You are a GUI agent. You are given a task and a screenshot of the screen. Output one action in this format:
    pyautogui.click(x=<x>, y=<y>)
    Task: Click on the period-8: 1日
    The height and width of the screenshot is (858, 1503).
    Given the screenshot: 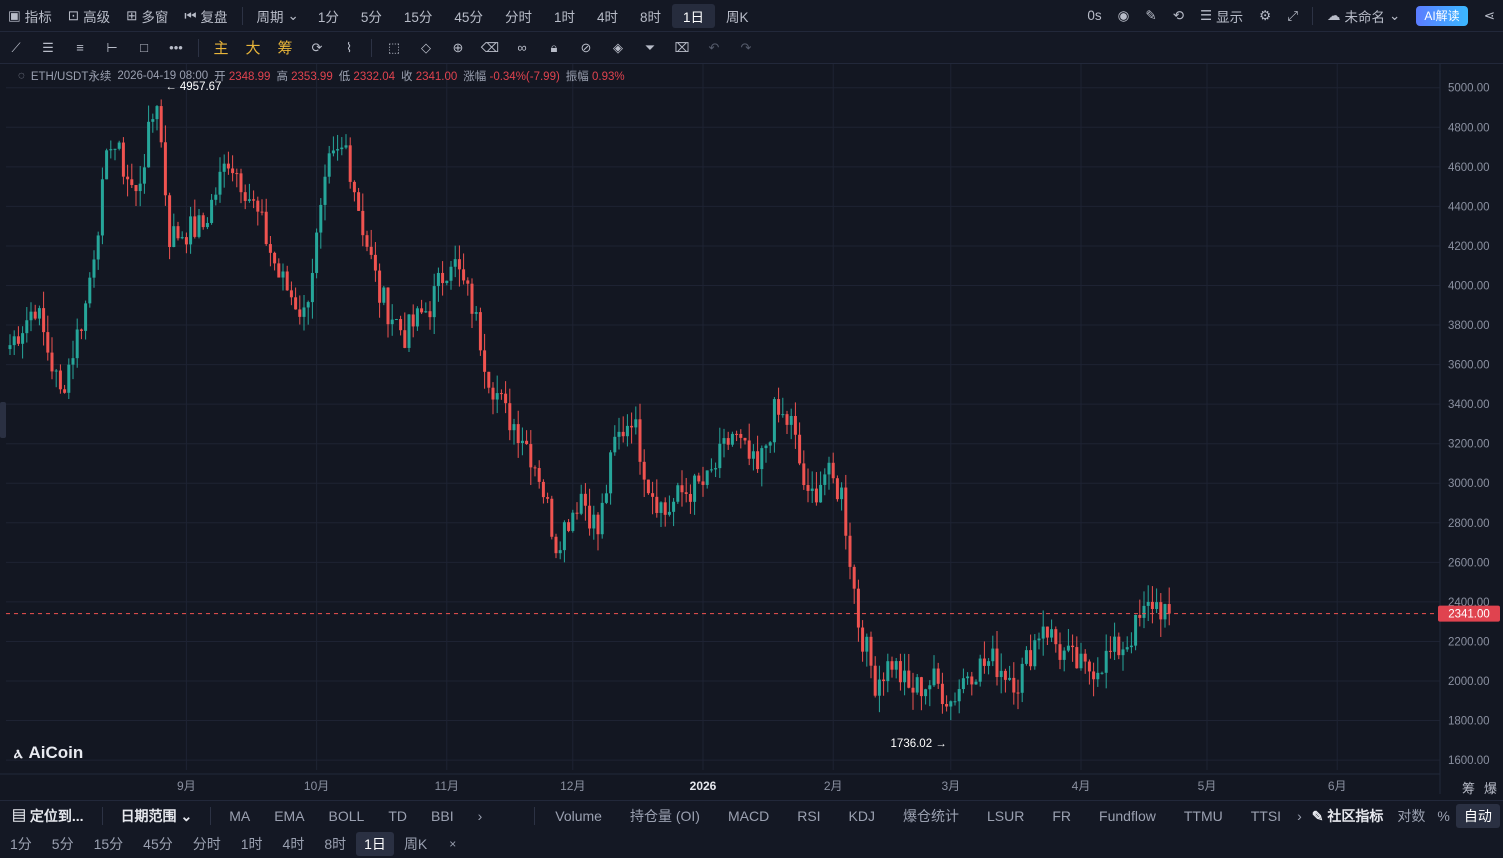 What is the action you would take?
    pyautogui.click(x=694, y=15)
    